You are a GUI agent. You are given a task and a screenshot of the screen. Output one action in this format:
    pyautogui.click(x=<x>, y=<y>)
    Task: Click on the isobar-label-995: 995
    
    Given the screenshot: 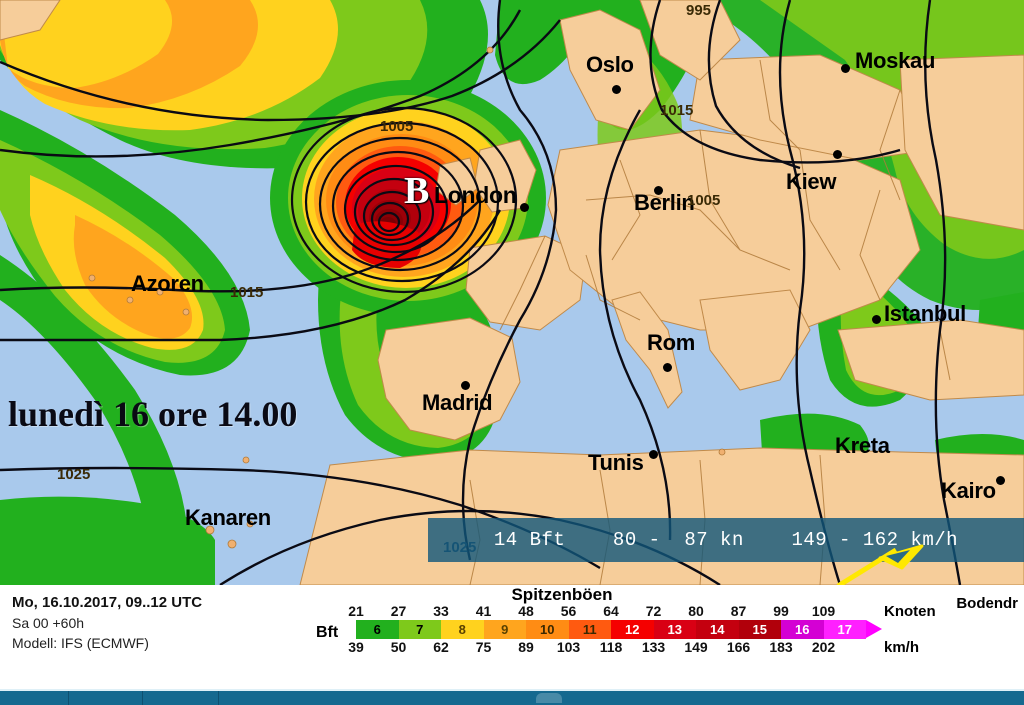 What is the action you would take?
    pyautogui.click(x=699, y=10)
    